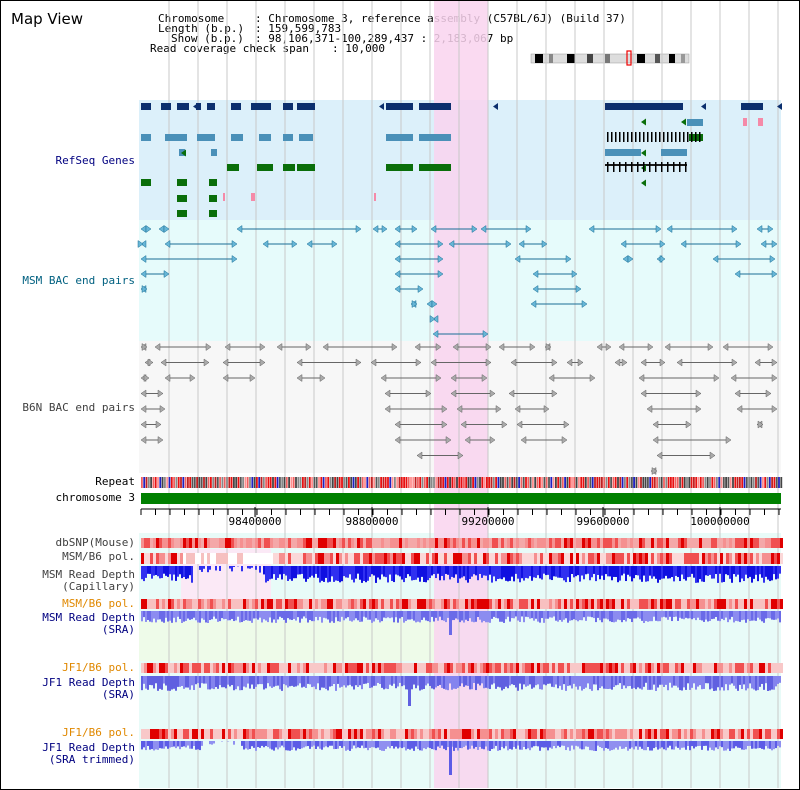 The height and width of the screenshot is (790, 800). I want to click on b6n-bac-track-label: B6N BAC end pairs, so click(78, 407).